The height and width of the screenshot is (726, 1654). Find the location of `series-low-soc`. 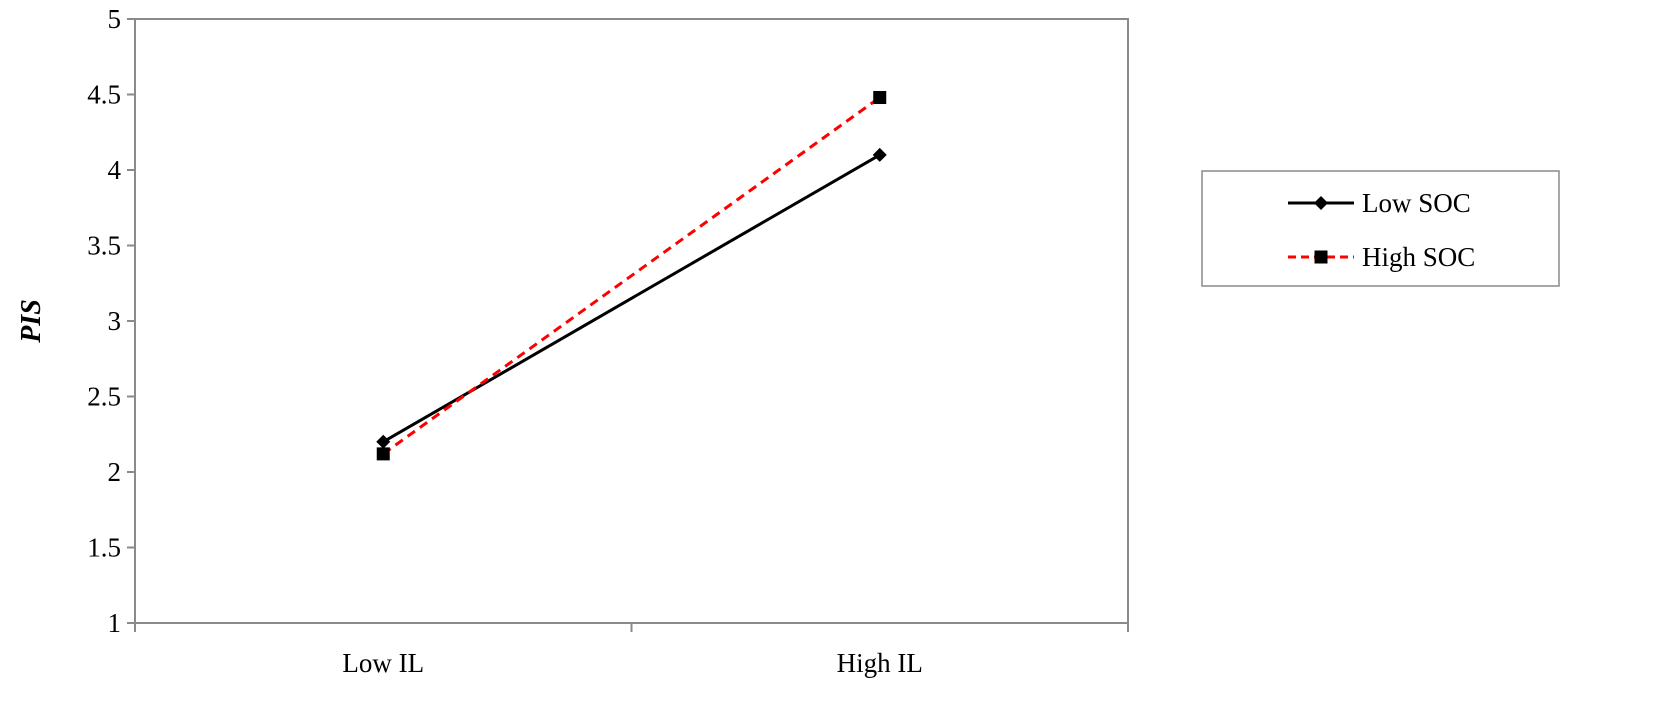

series-low-soc is located at coordinates (631, 298).